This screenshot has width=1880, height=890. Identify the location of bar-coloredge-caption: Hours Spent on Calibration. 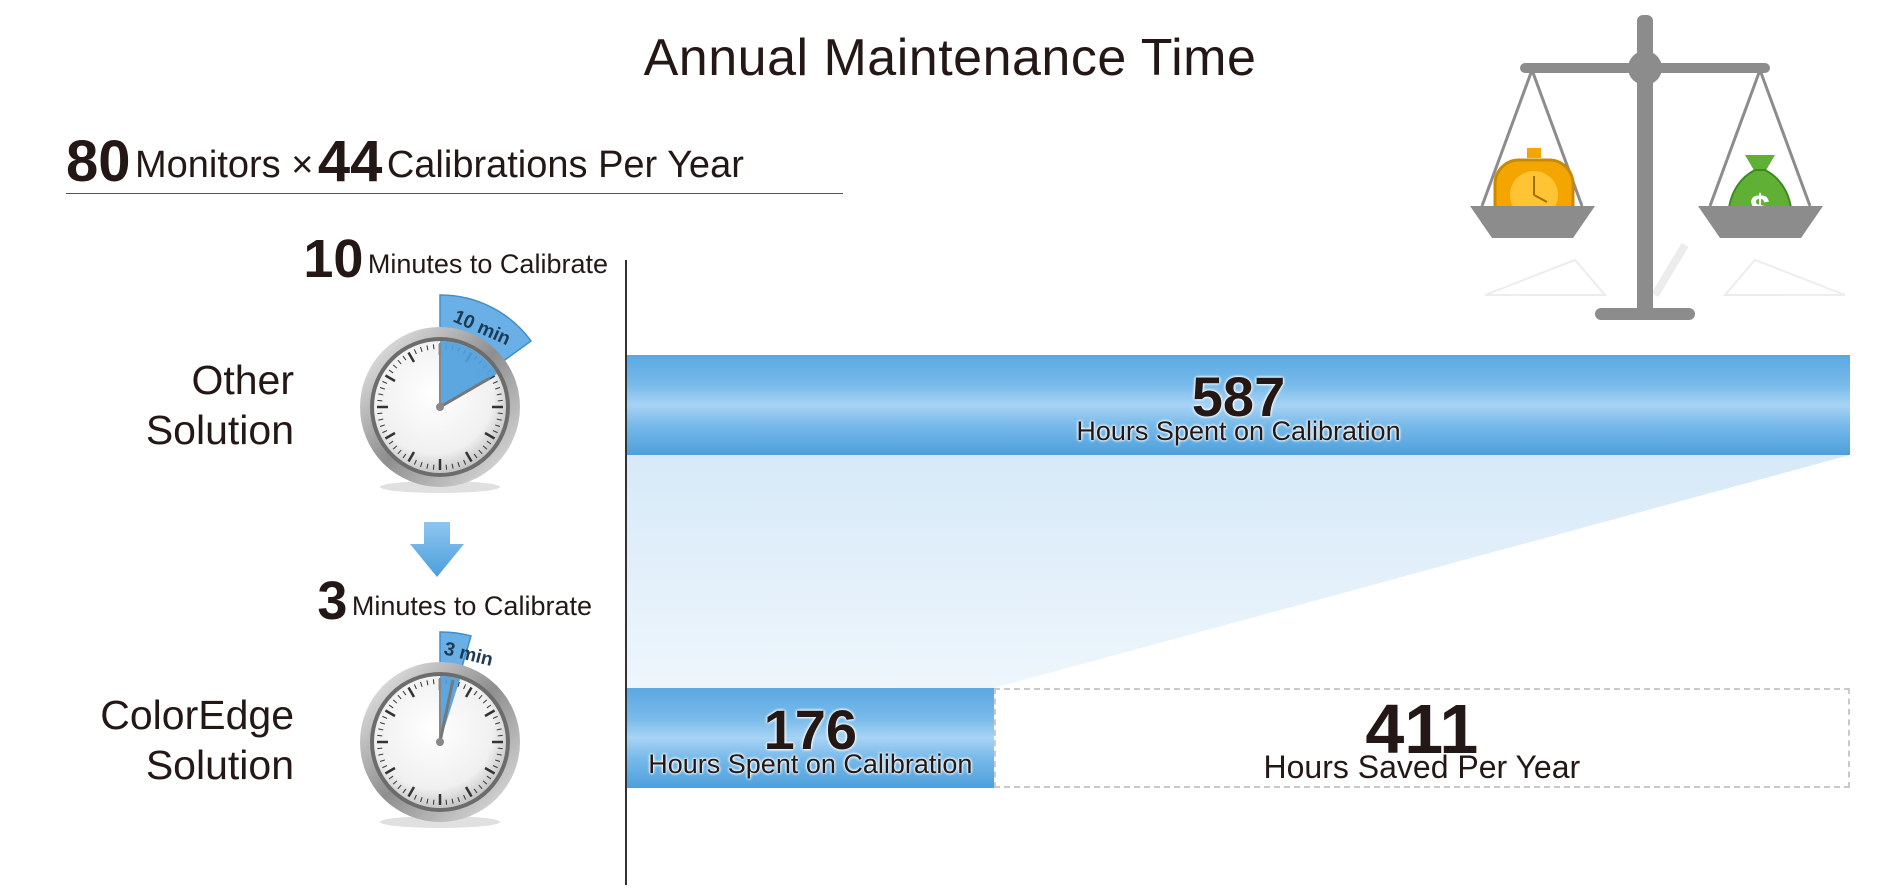
(810, 764).